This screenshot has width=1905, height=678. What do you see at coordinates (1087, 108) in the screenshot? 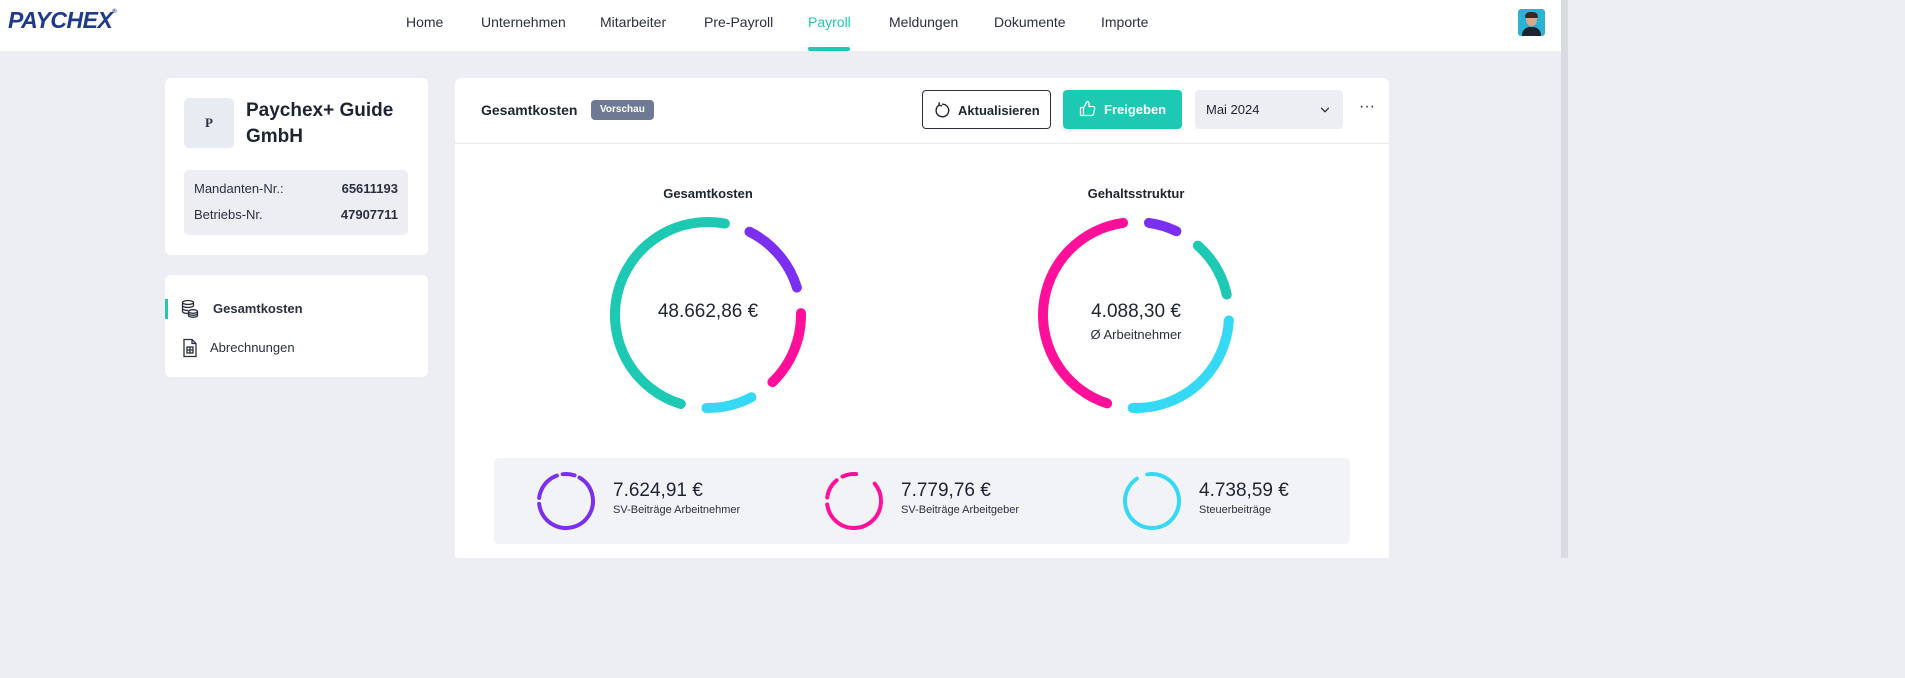
I see `thumbs-up-icon` at bounding box center [1087, 108].